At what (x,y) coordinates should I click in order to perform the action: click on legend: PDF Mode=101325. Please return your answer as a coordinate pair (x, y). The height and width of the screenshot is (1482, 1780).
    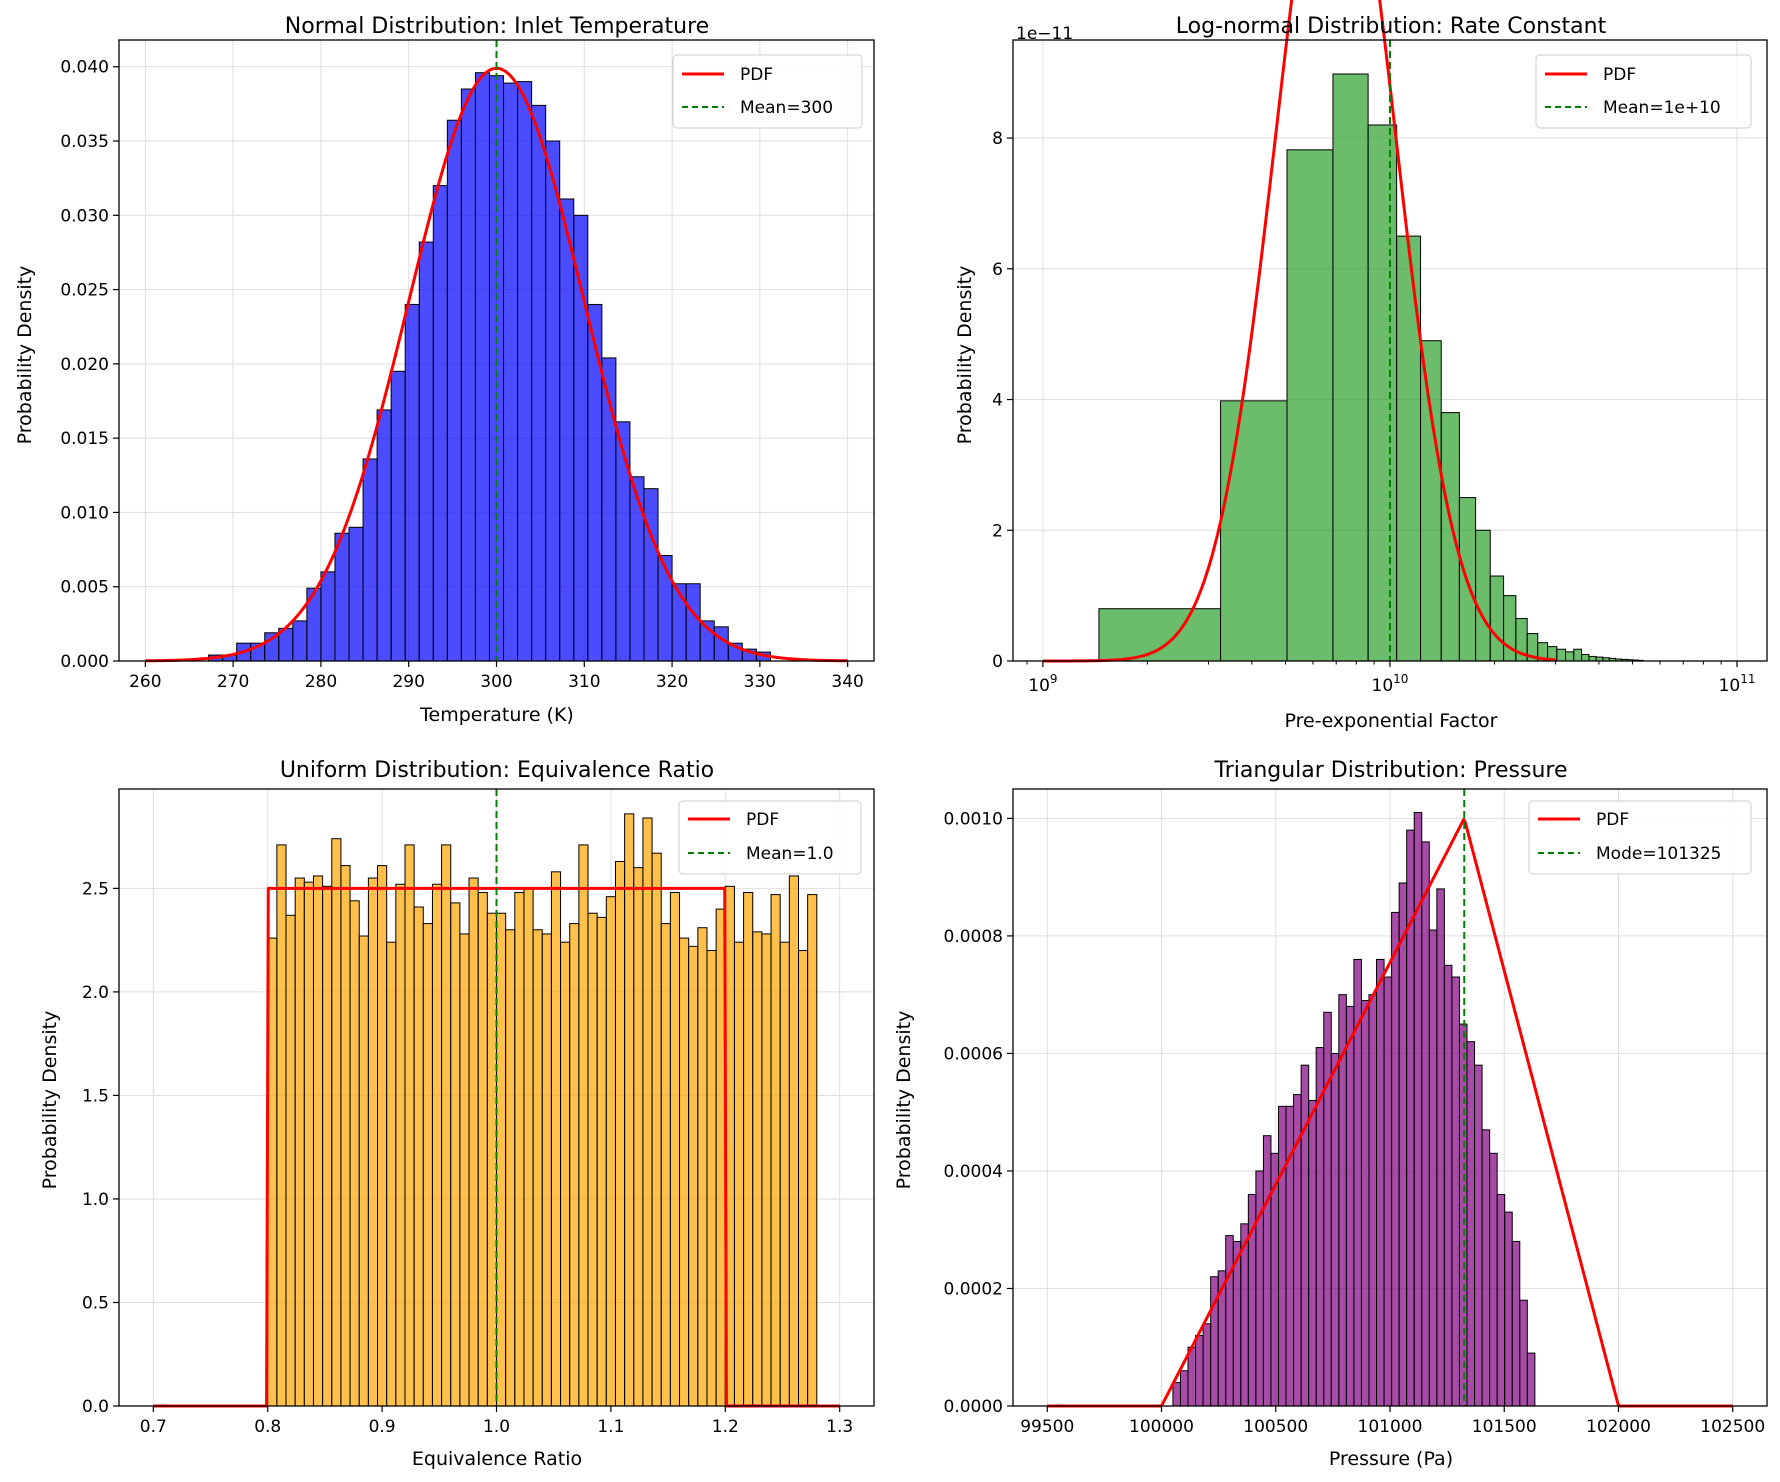
    Looking at the image, I should click on (1640, 837).